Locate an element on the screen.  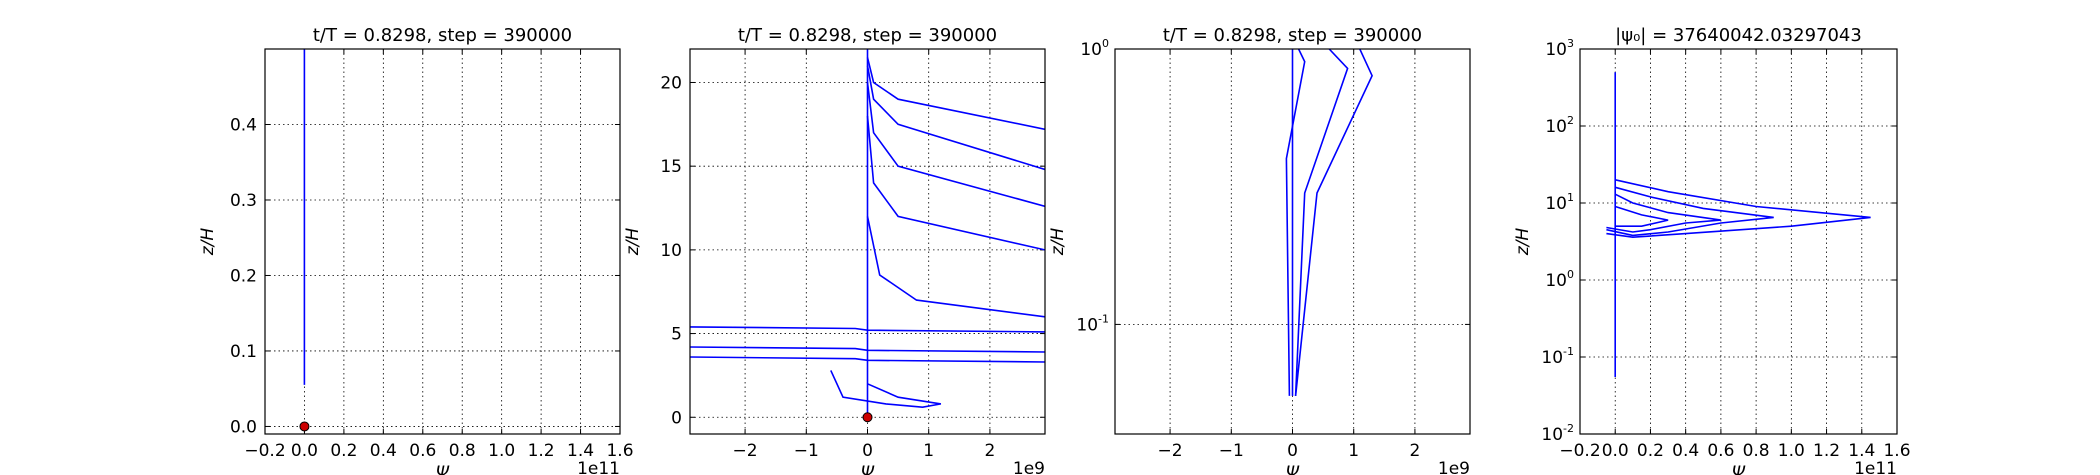
chart-title: |ψ₀| = 37640042.03297043 is located at coordinates (1738, 35).